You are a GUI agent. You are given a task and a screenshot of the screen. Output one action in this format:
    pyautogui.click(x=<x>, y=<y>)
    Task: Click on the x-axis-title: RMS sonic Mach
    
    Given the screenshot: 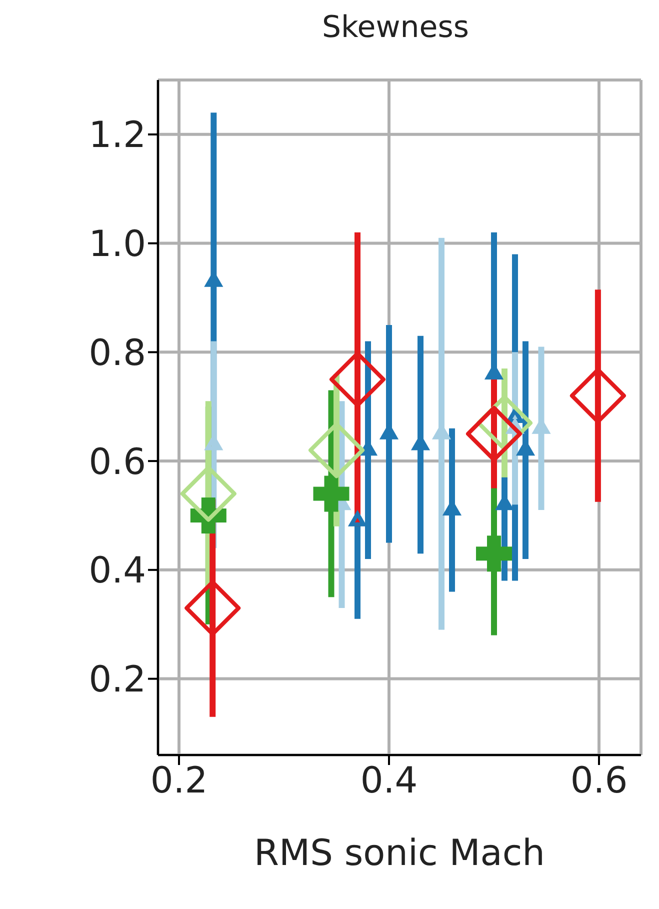 What is the action you would take?
    pyautogui.click(x=399, y=853)
    